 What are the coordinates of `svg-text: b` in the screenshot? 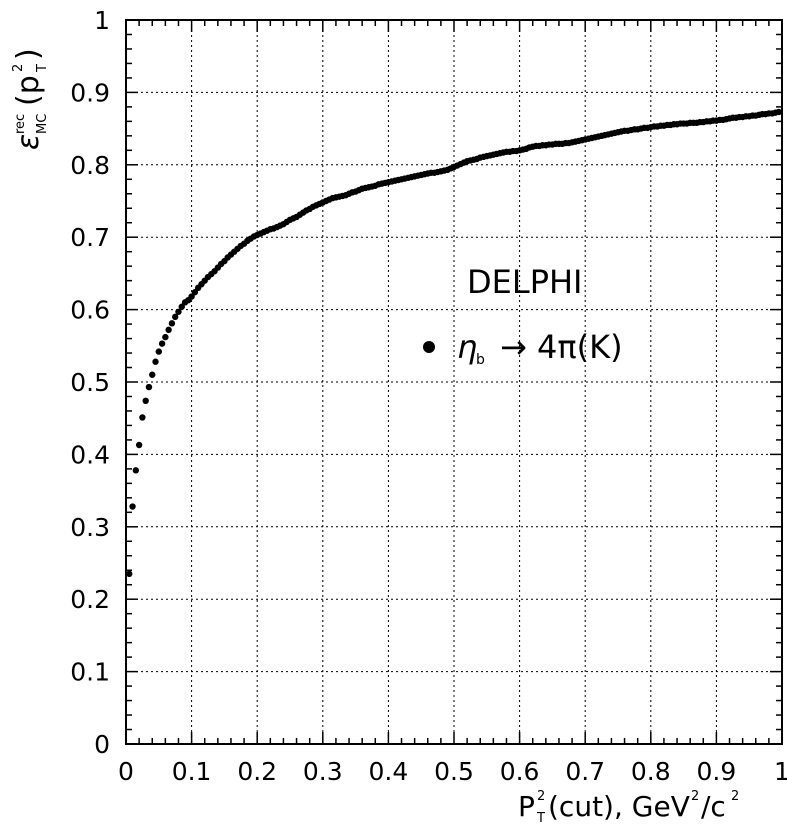 It's located at (480, 360).